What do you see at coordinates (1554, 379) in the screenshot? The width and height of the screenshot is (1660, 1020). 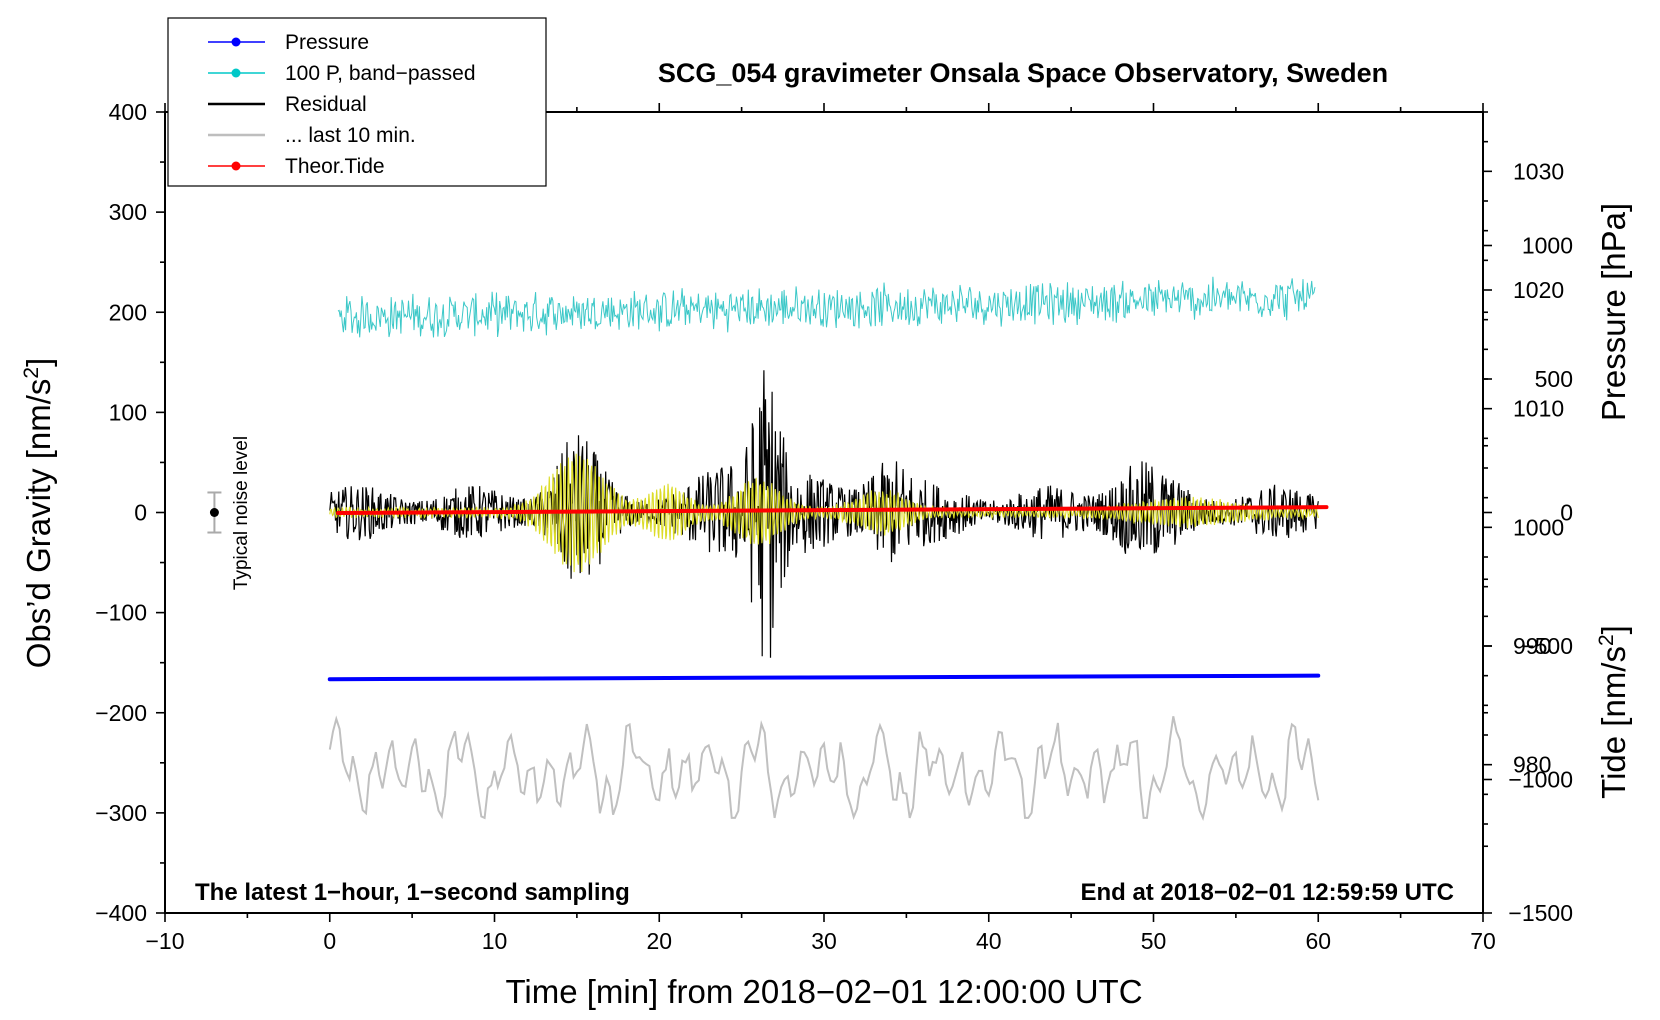 I see `tide-tick-label: 500` at bounding box center [1554, 379].